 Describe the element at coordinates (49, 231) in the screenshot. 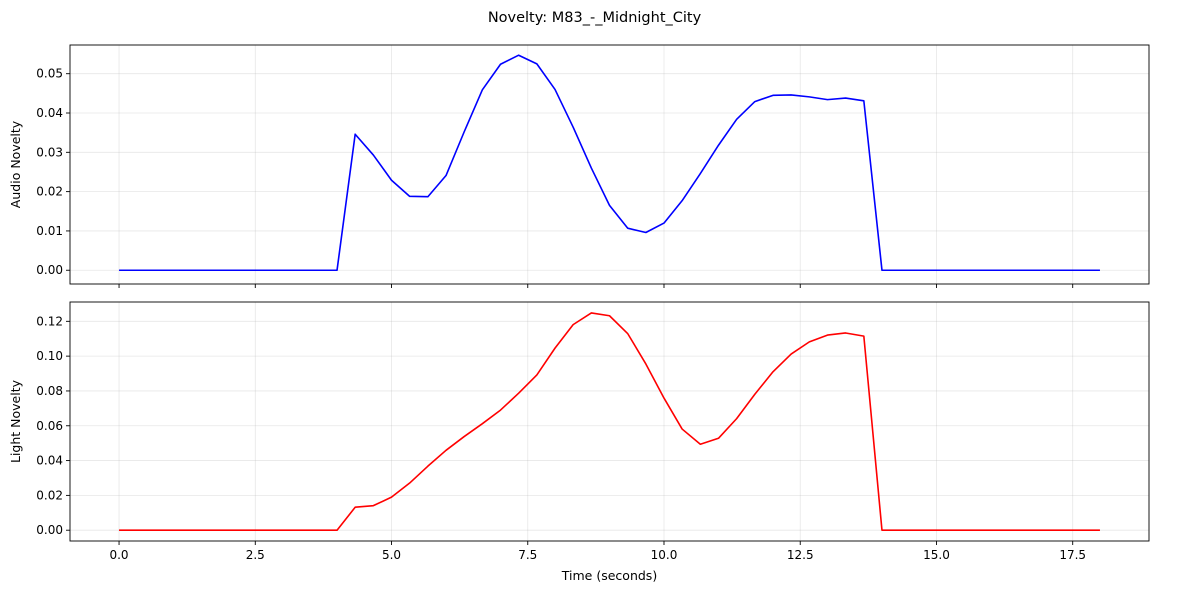

I see `y-tick-label: 0.01` at that location.